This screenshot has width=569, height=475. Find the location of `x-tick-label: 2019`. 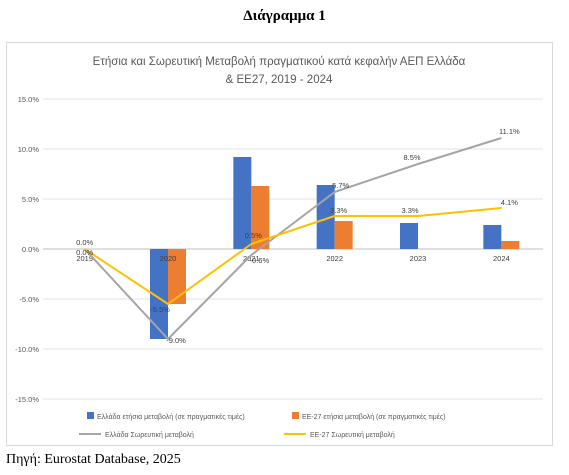

x-tick-label: 2019 is located at coordinates (84, 258).